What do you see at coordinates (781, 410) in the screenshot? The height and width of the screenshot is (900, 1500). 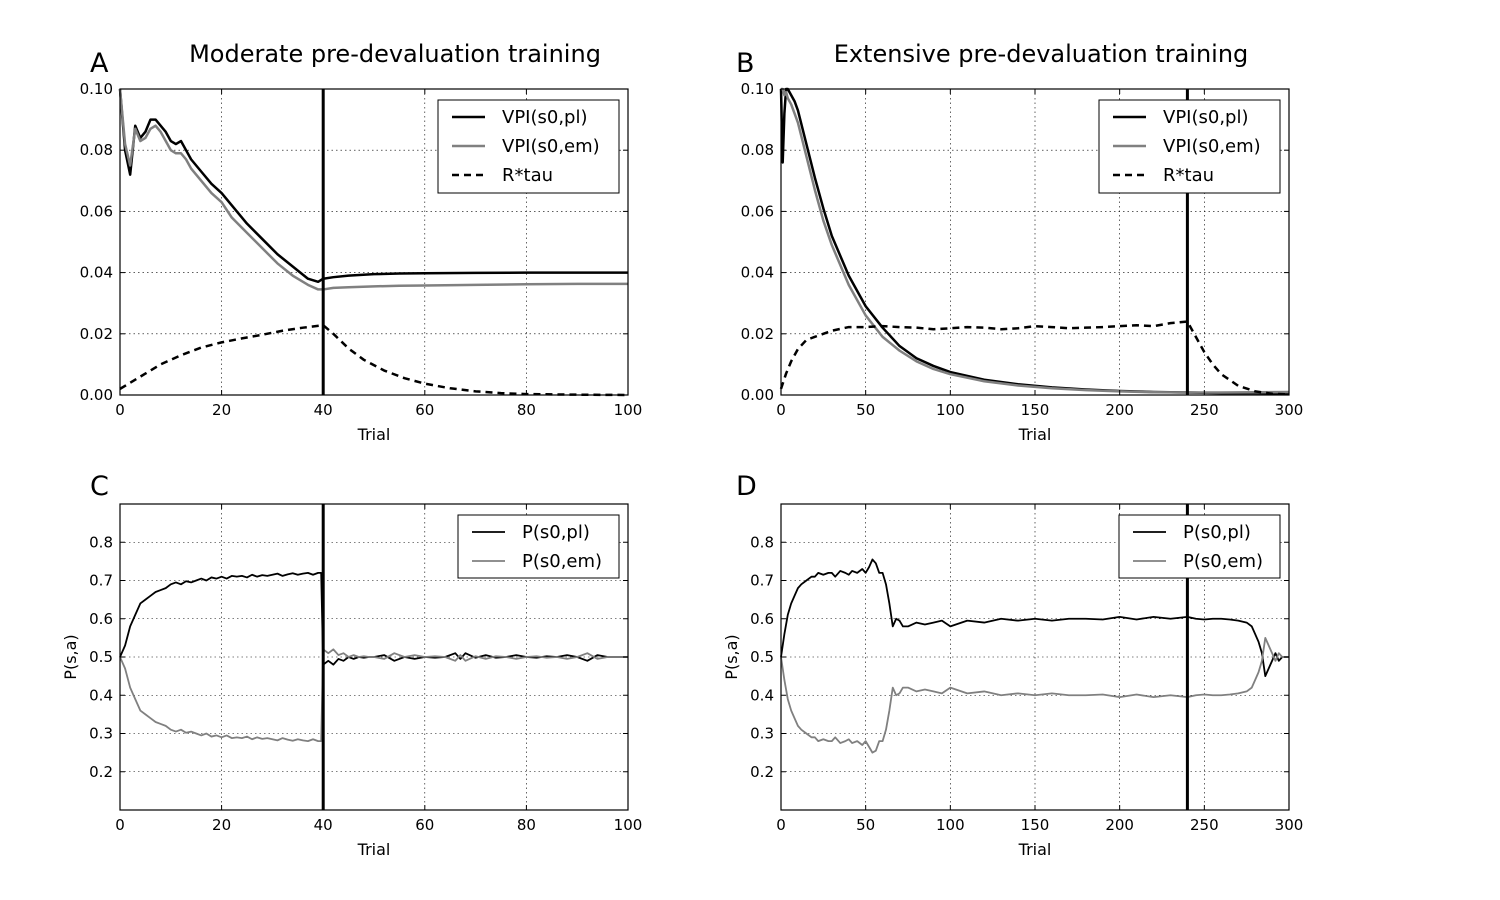 I see `panel-b-xtick-label-0: 0` at bounding box center [781, 410].